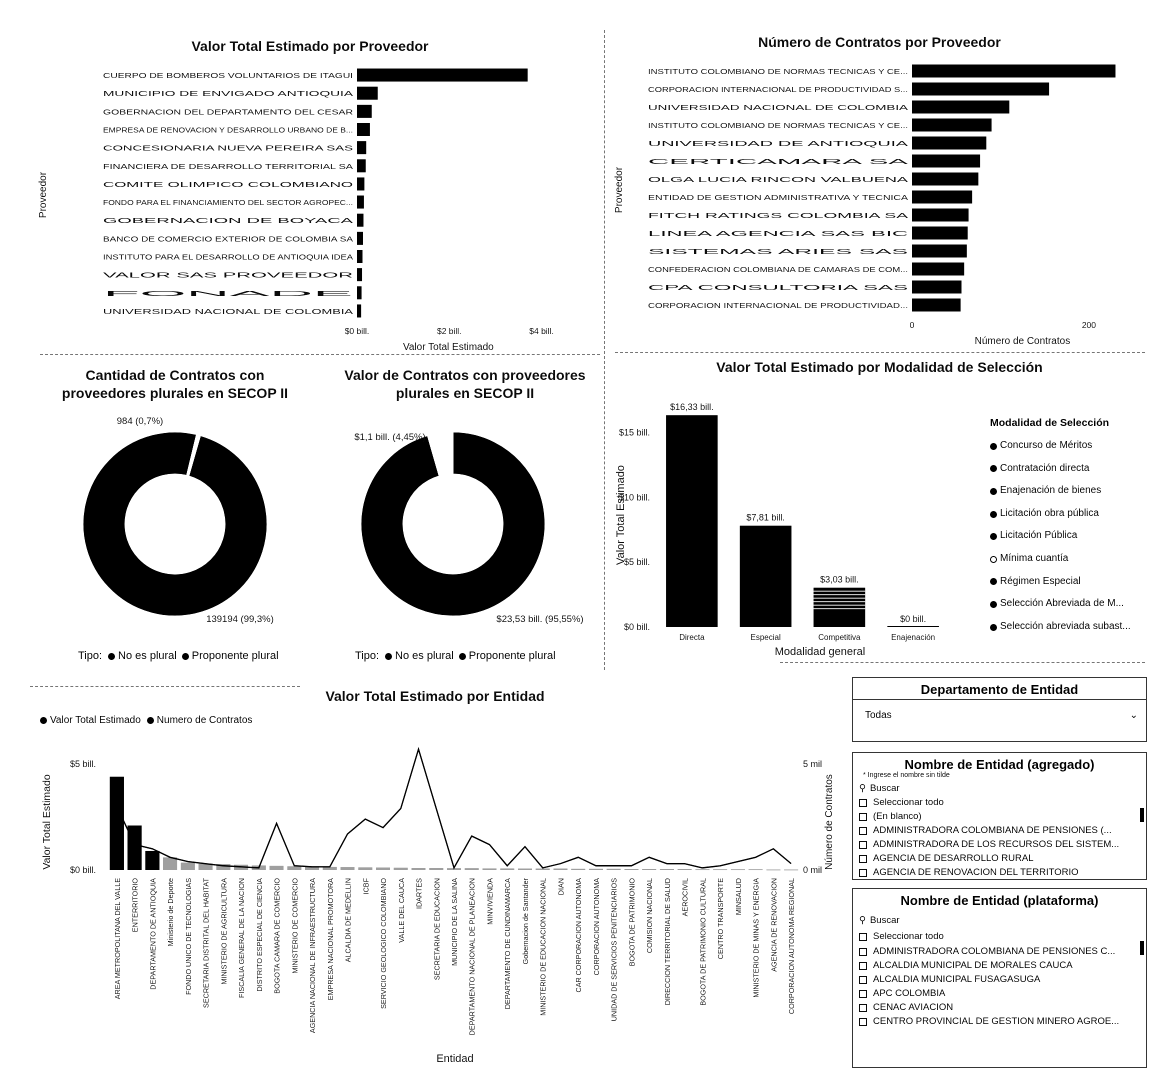 This screenshot has width=1149, height=1083. Describe the element at coordinates (357, 331) in the screenshot. I see `x-tick-label: $0 bill.` at that location.